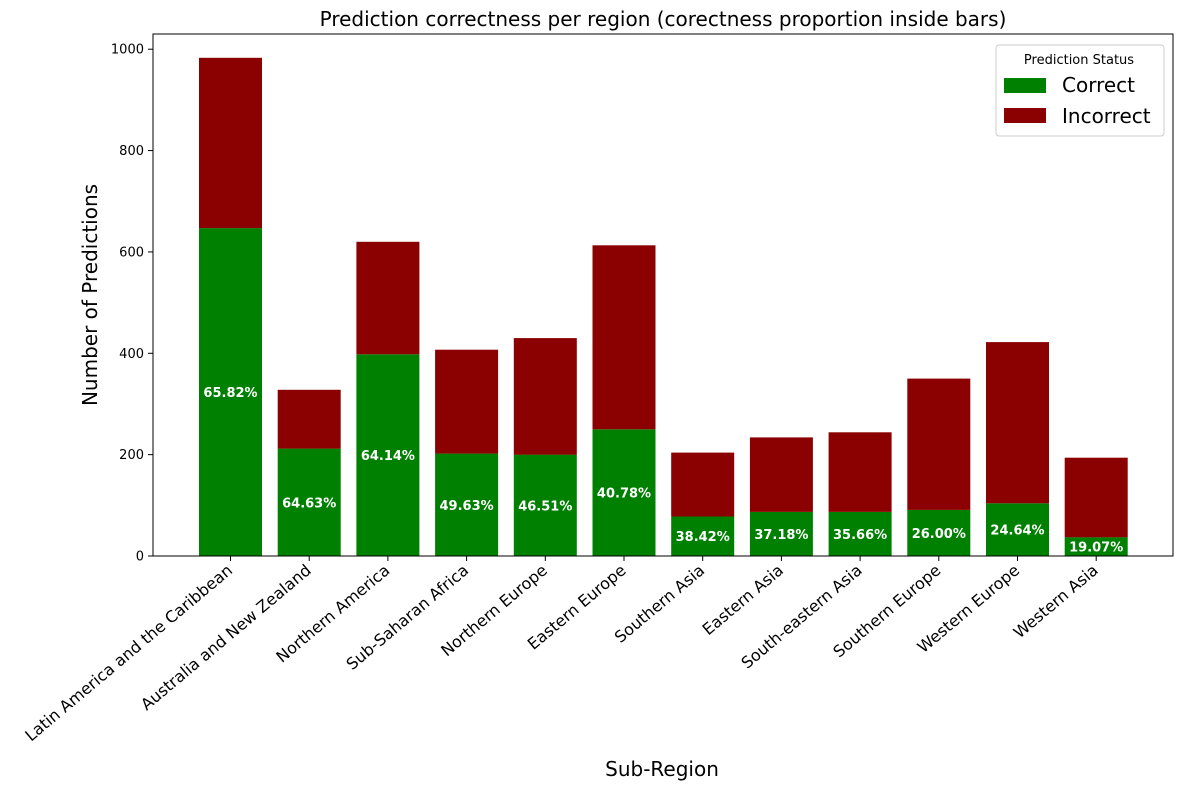 The width and height of the screenshot is (1183, 790). I want to click on y-tick-label: 1000, so click(127, 50).